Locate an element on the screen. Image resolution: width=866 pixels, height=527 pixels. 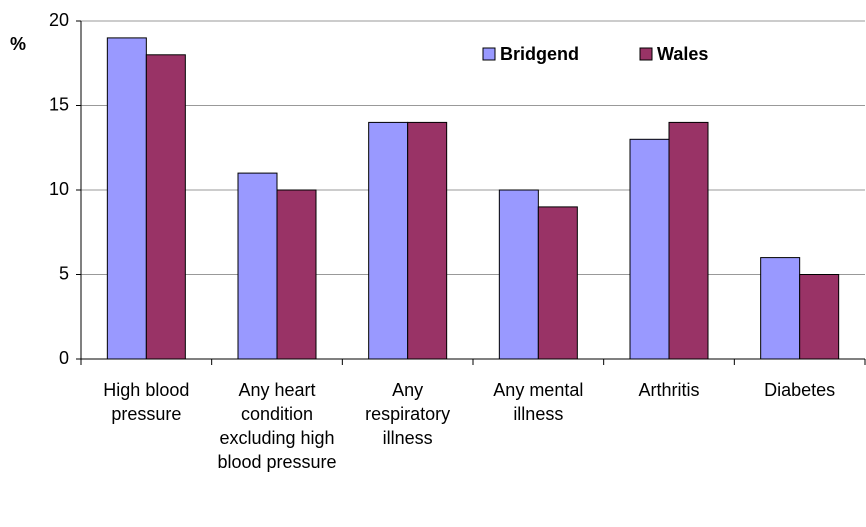
x-tick-label: Any respiratory illness is located at coordinates (408, 414).